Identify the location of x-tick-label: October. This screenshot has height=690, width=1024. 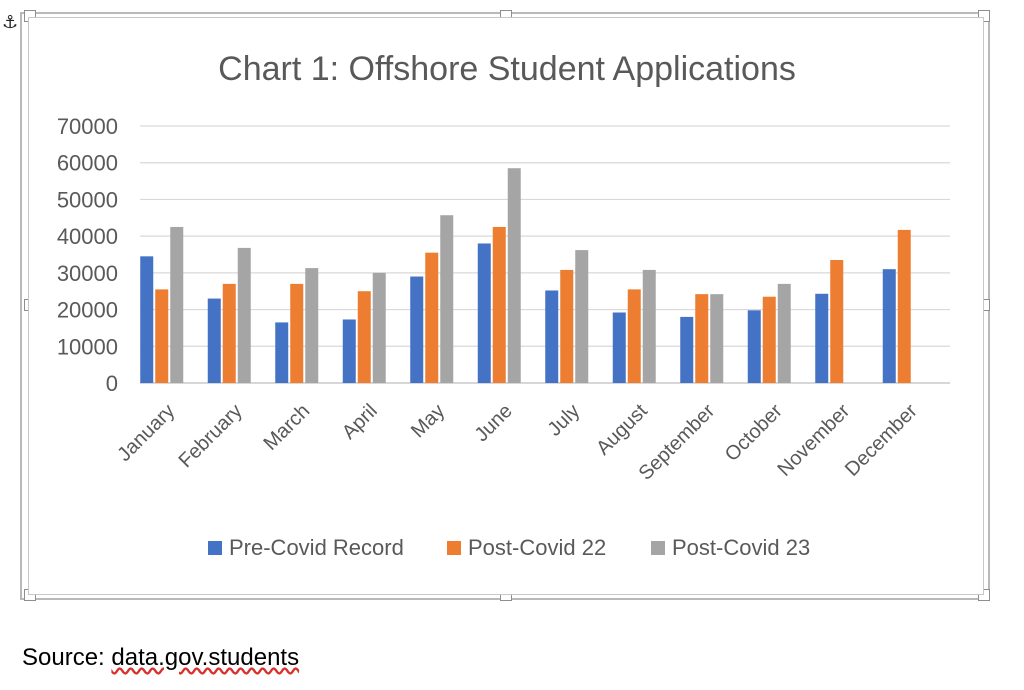
(754, 433).